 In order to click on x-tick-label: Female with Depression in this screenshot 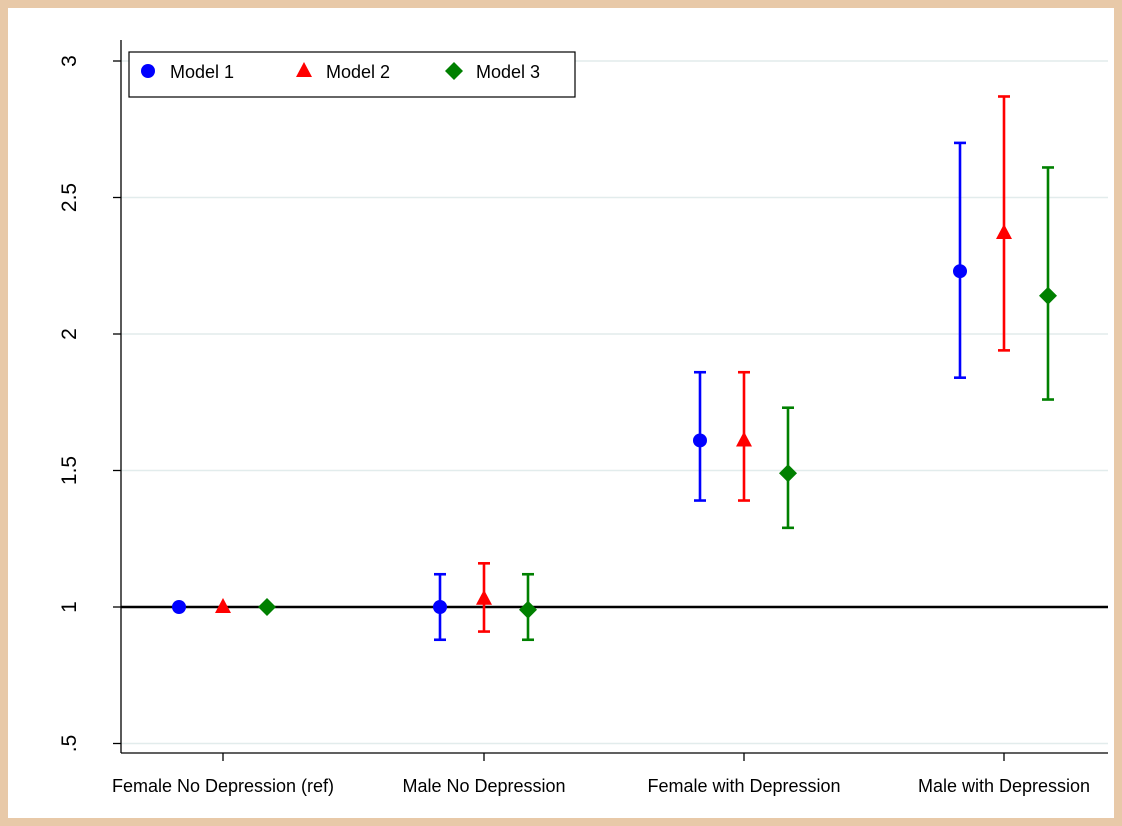, I will do `click(743, 786)`.